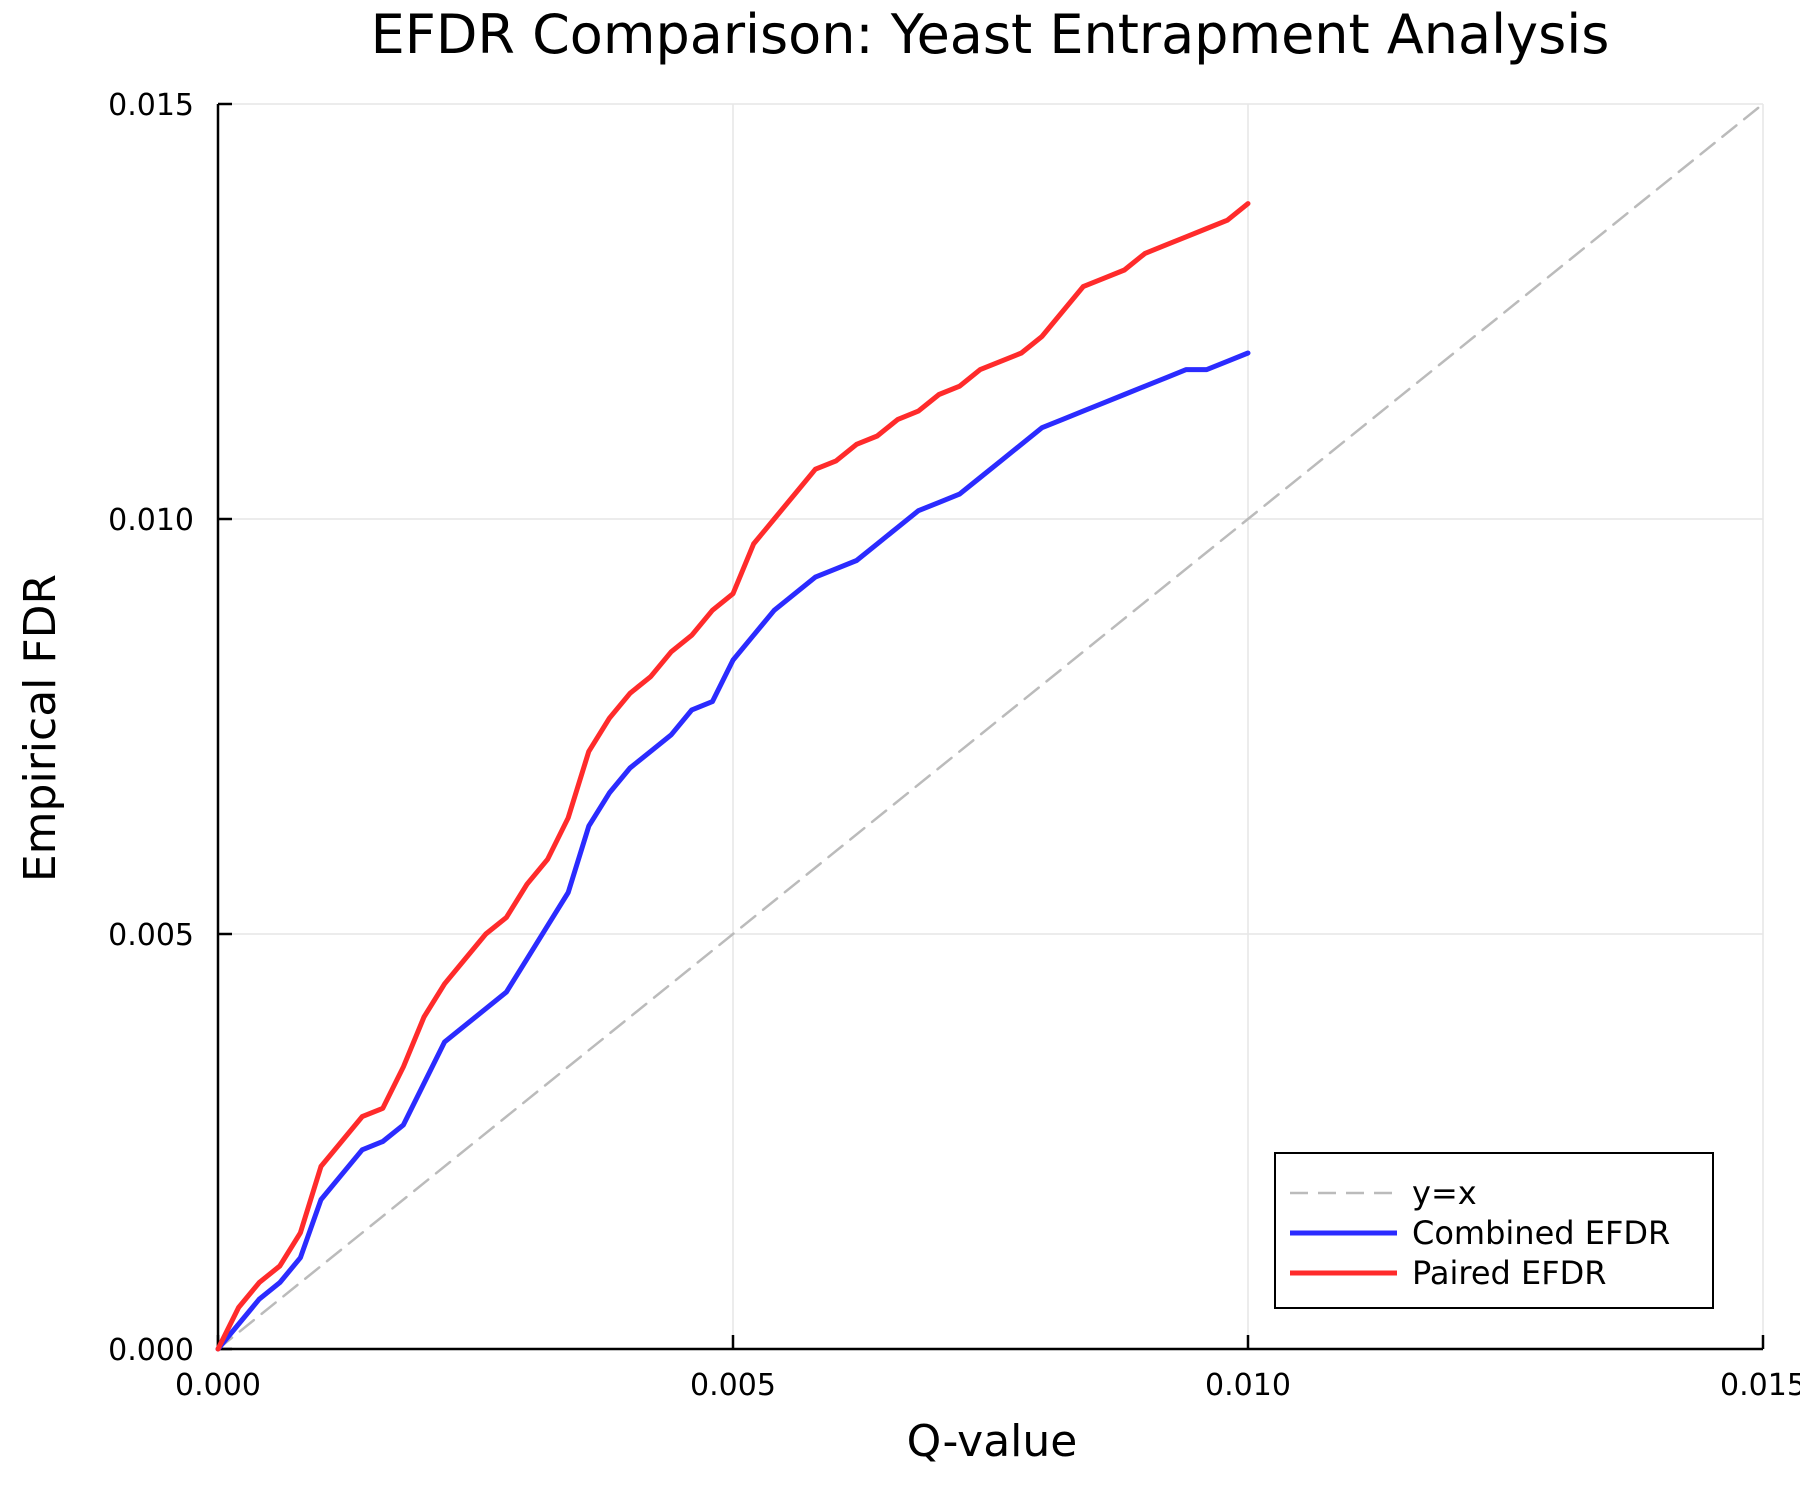  I want to click on y-tick-label: 0.010, so click(151, 520).